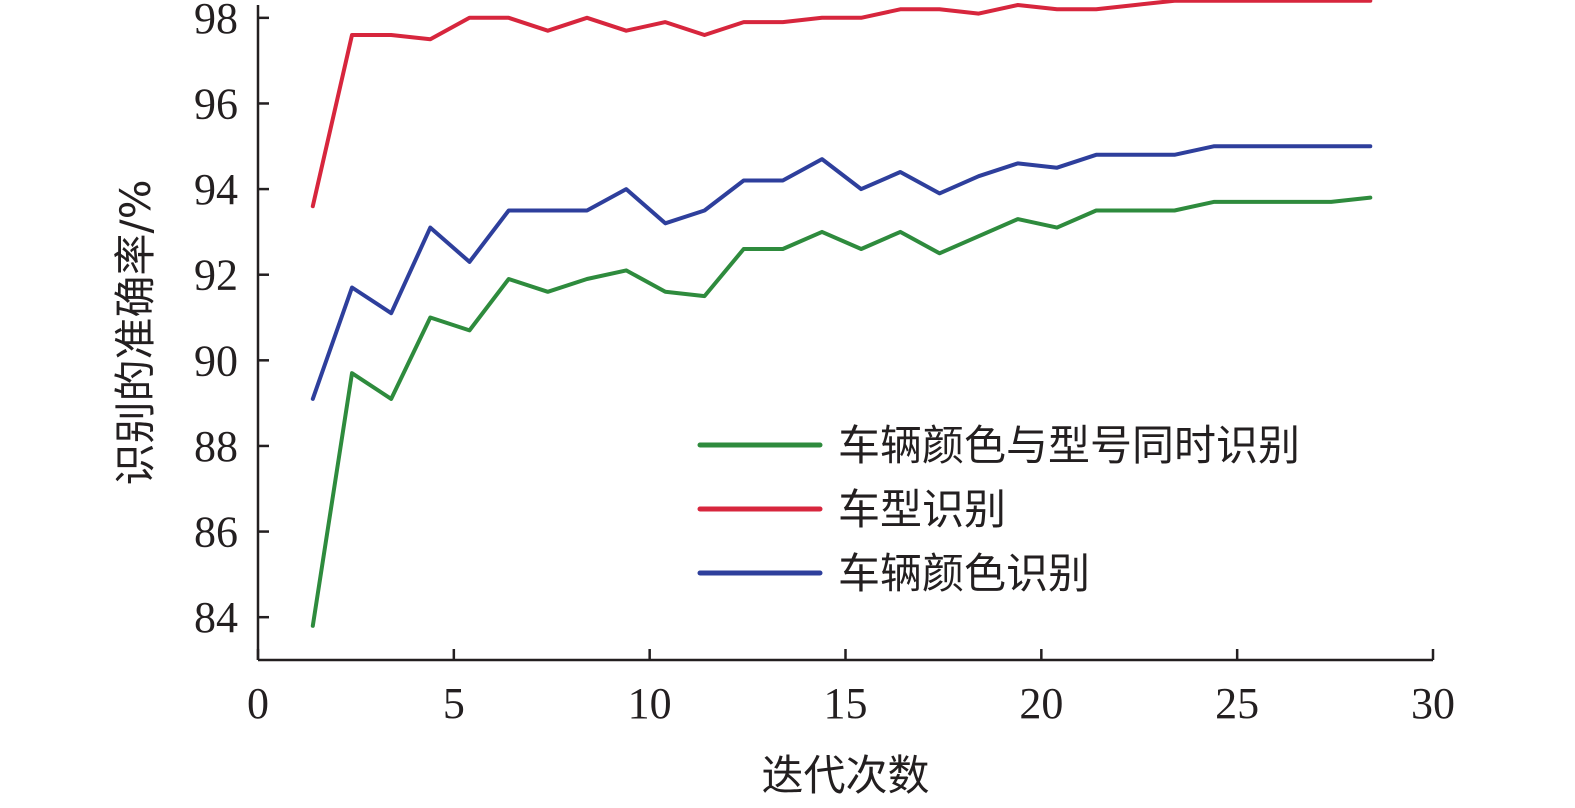 This screenshot has width=1575, height=808. What do you see at coordinates (135, 332) in the screenshot?
I see `y-axis-title: 识别的准确率/%` at bounding box center [135, 332].